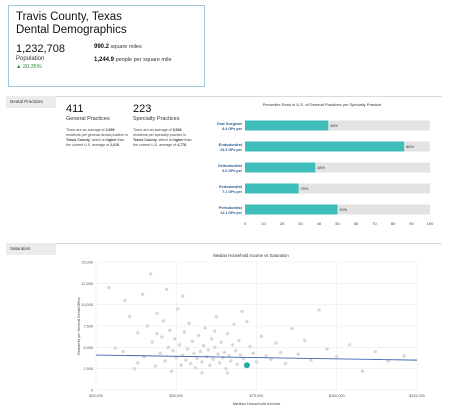 The width and height of the screenshot is (450, 416). Describe the element at coordinates (231, 144) in the screenshot. I see `bar-category-label: Endodontist` at that location.